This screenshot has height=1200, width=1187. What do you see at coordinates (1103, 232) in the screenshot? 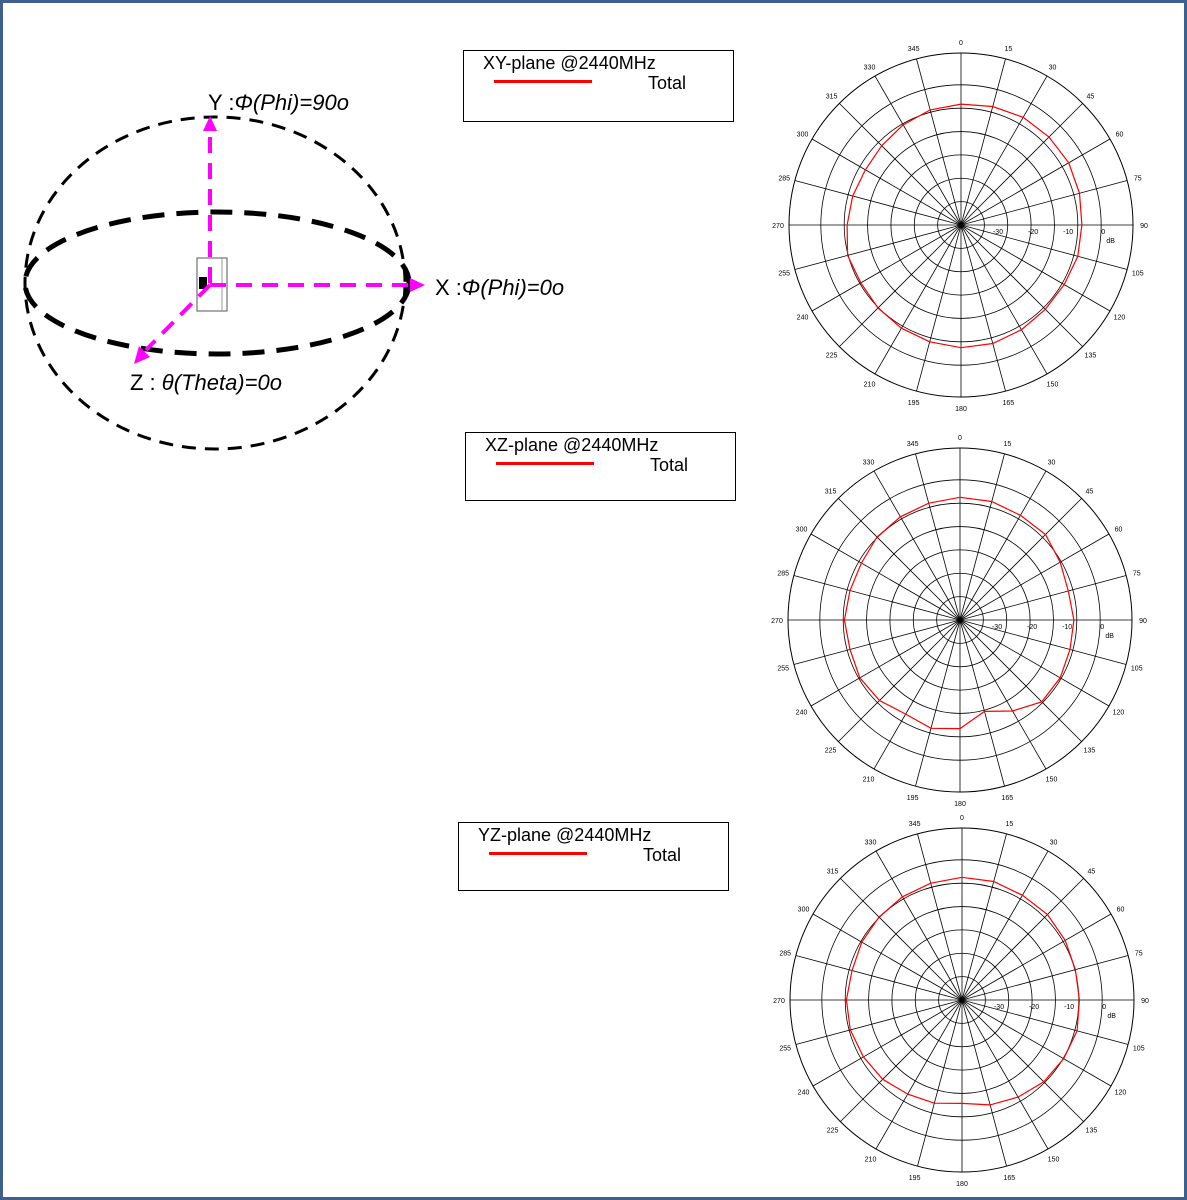
I see `polar-radial-tick-label: 0` at bounding box center [1103, 232].